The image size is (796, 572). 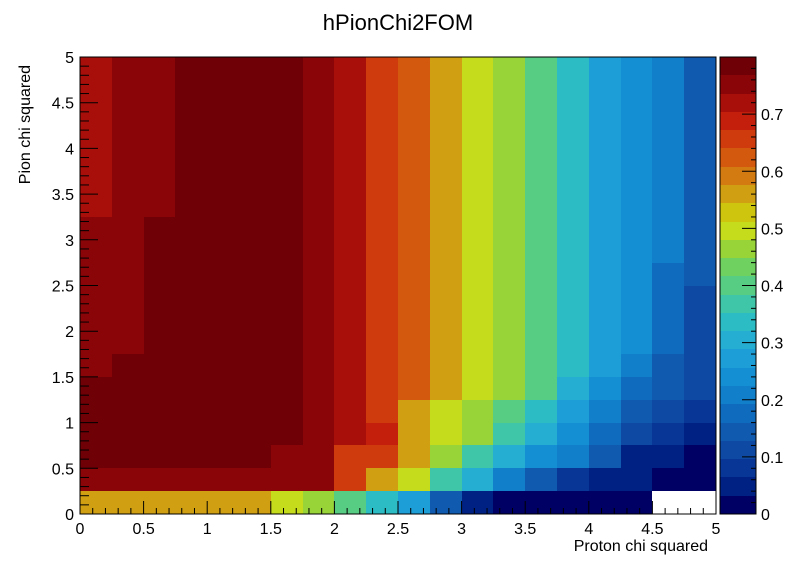 I want to click on palette-tick-label: 0.4, so click(x=772, y=287).